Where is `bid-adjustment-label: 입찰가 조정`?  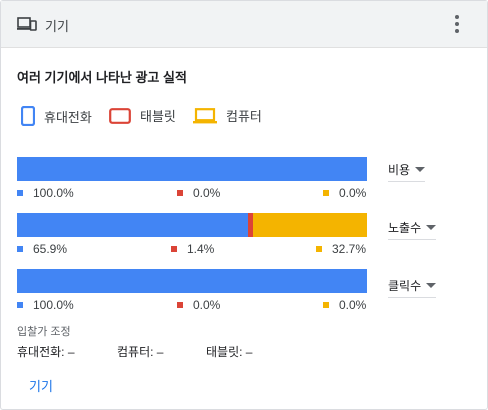
bid-adjustment-label: 입찰가 조정 is located at coordinates (44, 332).